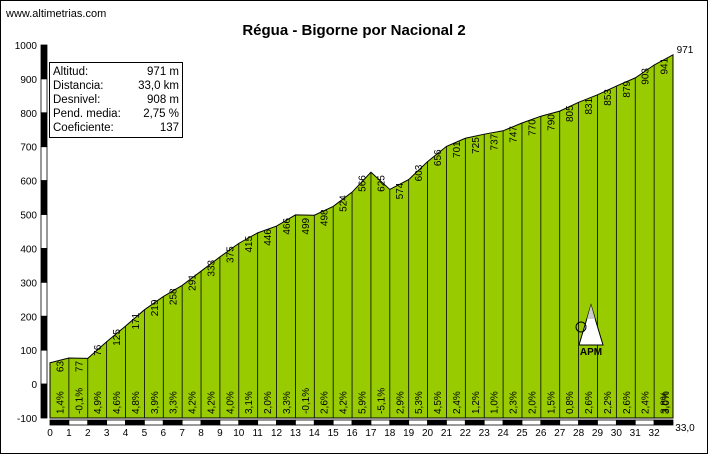 The width and height of the screenshot is (708, 454). I want to click on stat-label: Pend. media:, so click(87, 114).